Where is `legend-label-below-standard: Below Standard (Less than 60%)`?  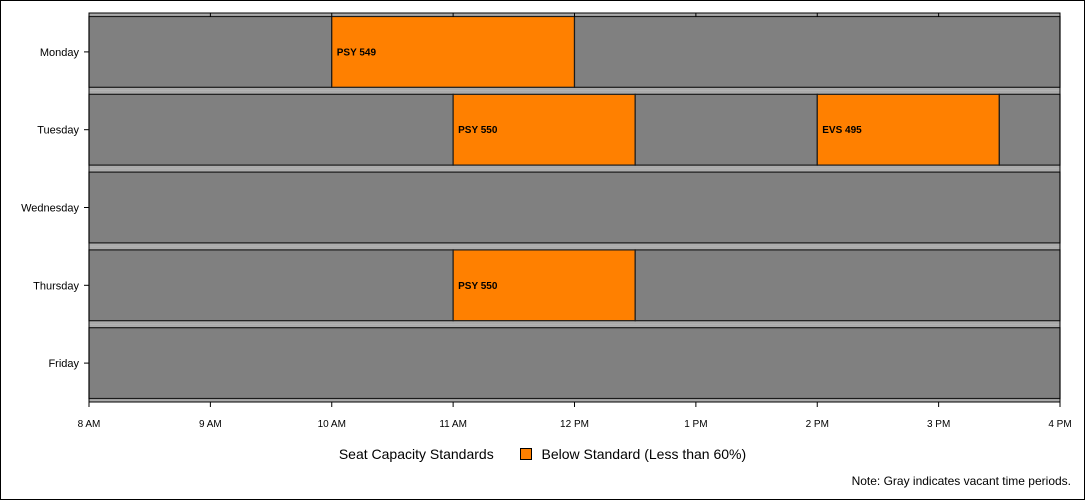
legend-label-below-standard: Below Standard (Less than 60%) is located at coordinates (644, 454).